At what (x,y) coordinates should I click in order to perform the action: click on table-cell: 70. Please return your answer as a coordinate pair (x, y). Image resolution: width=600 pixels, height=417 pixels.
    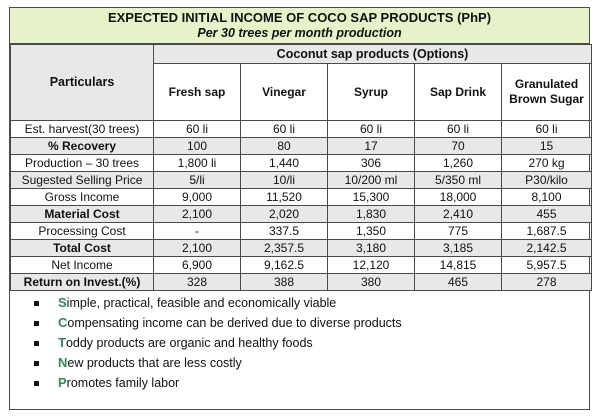
    Looking at the image, I should click on (458, 146).